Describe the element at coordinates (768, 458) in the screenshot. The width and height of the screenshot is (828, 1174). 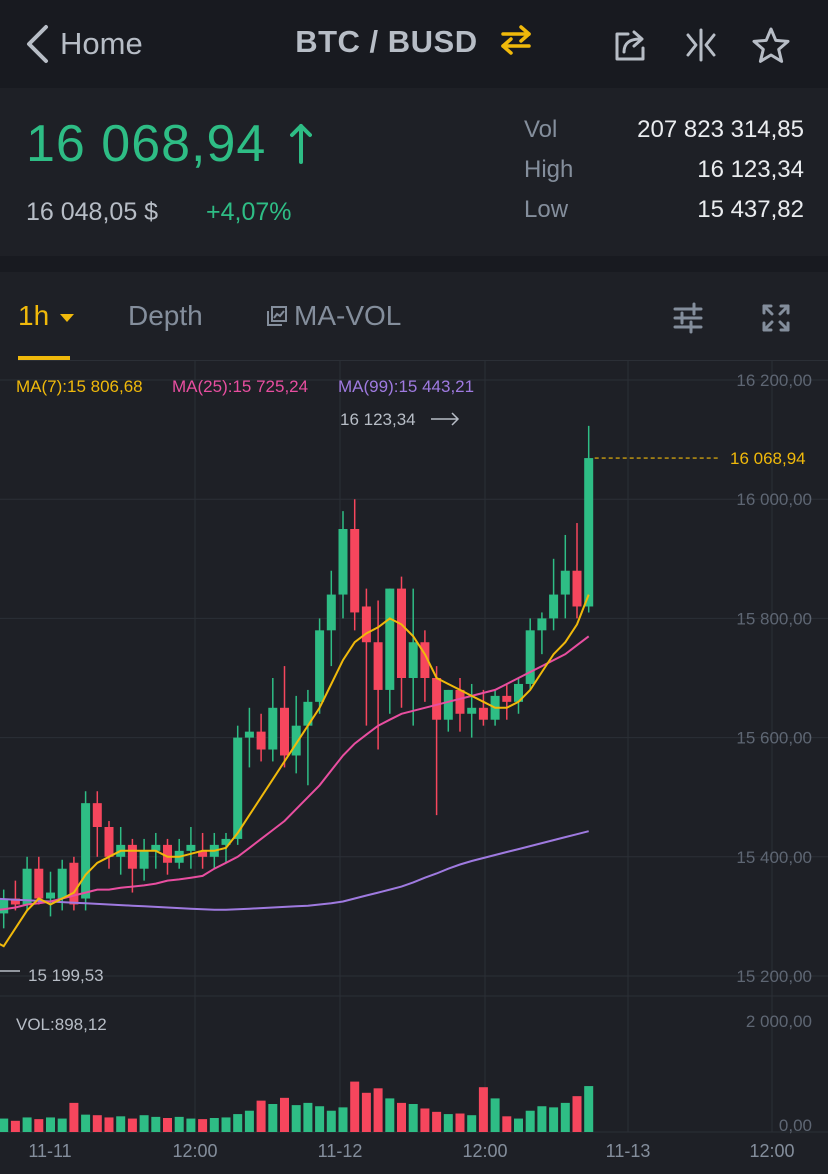
I see `last-price-label: 16 068,94` at that location.